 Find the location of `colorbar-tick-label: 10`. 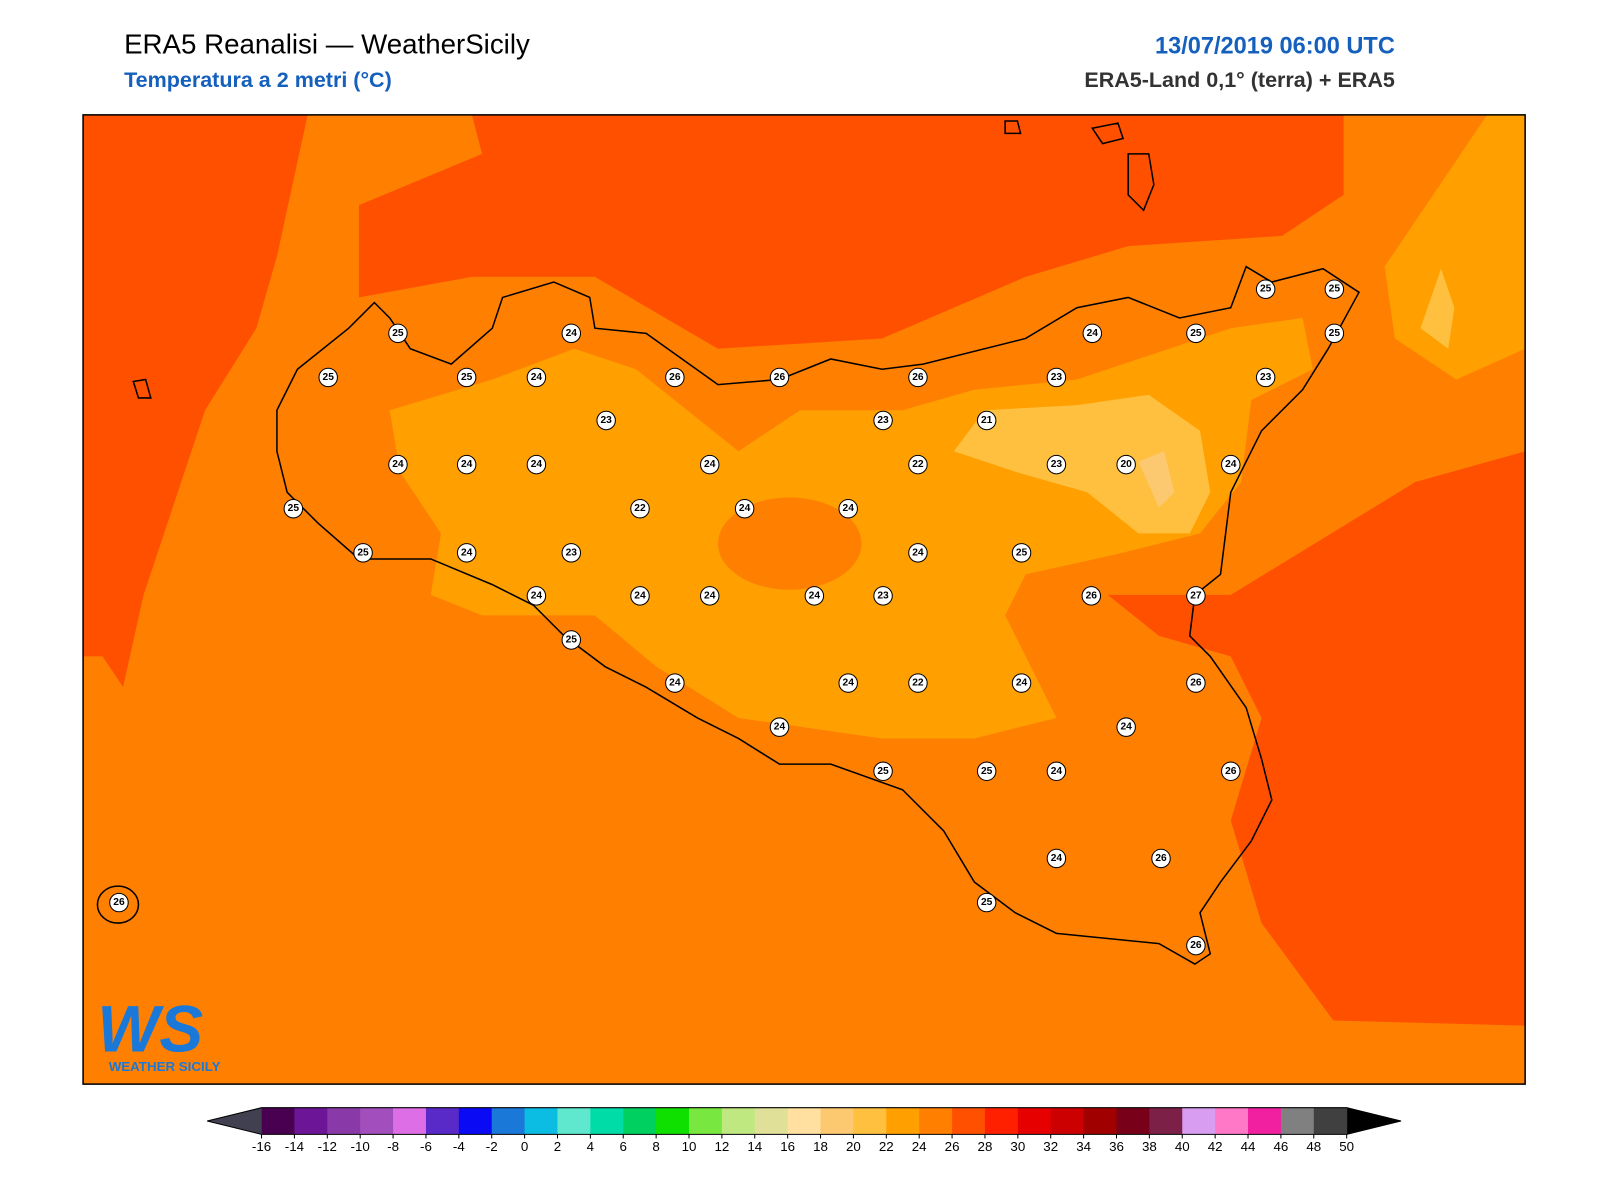

colorbar-tick-label: 10 is located at coordinates (689, 1146).